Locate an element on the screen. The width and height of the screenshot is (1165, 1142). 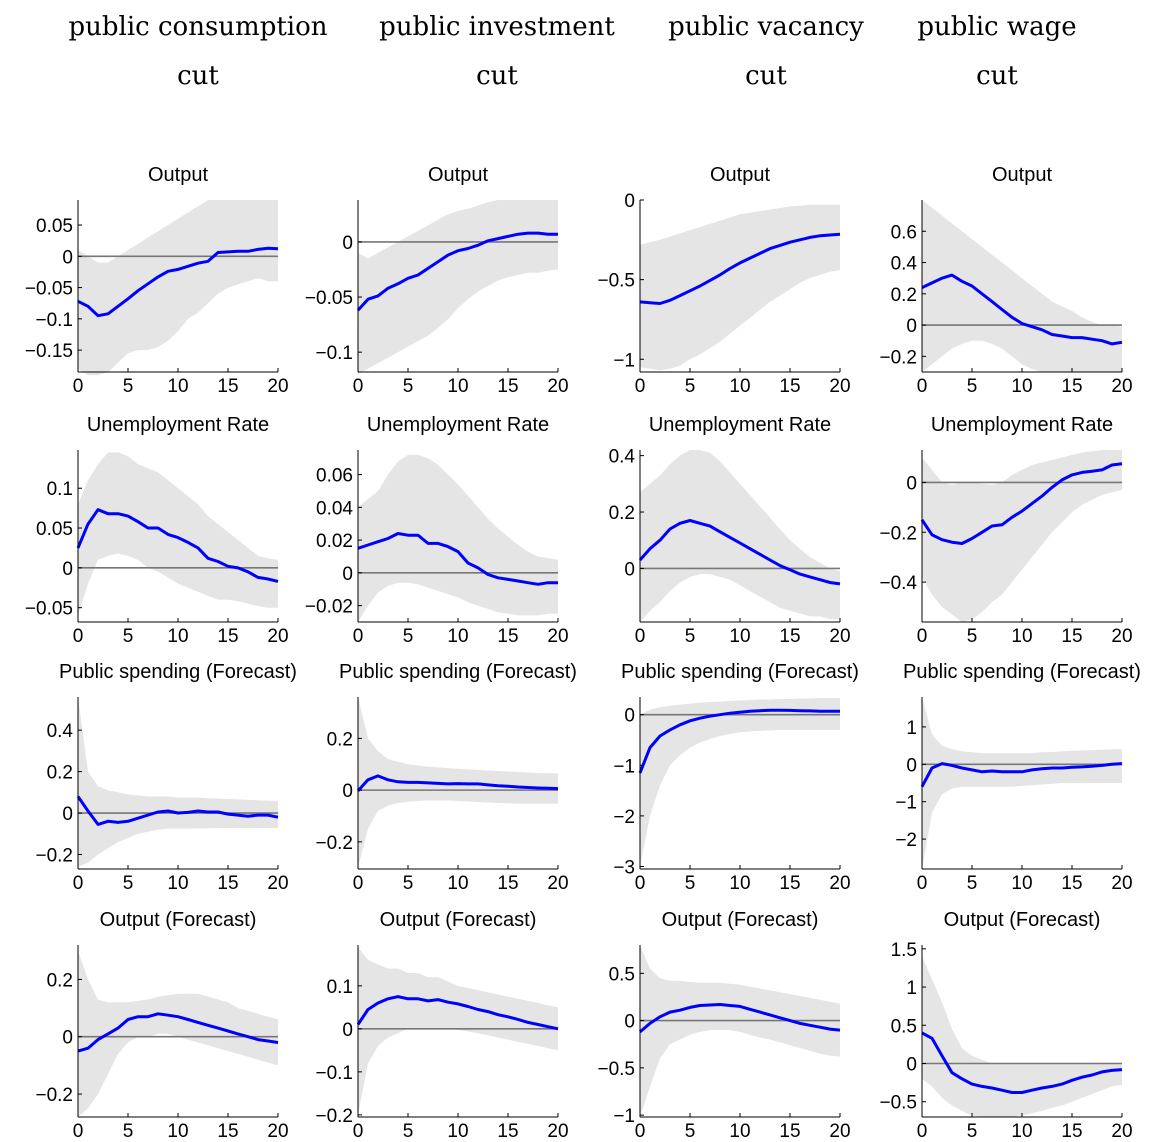
column-heading-2-line2: cut is located at coordinates (497, 76).